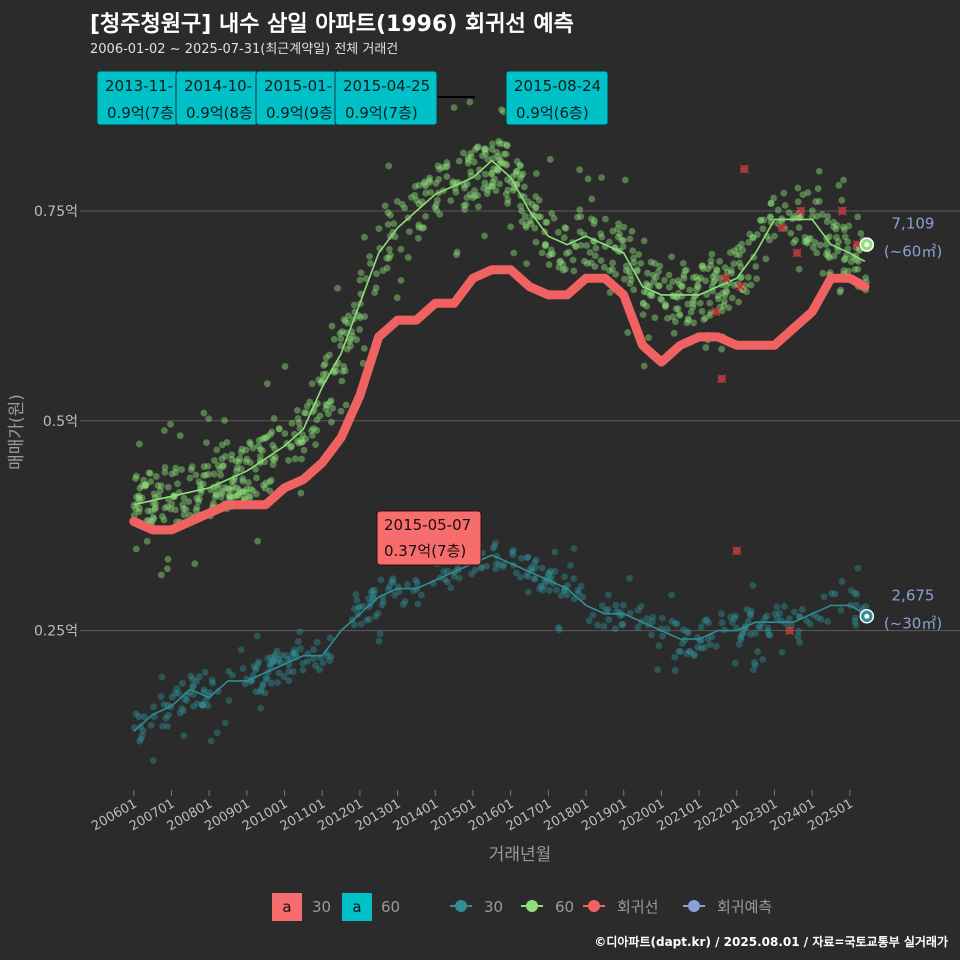 This screenshot has width=960, height=960. Describe the element at coordinates (17, 432) in the screenshot. I see `y-axis-title: 매매가(원)` at that location.